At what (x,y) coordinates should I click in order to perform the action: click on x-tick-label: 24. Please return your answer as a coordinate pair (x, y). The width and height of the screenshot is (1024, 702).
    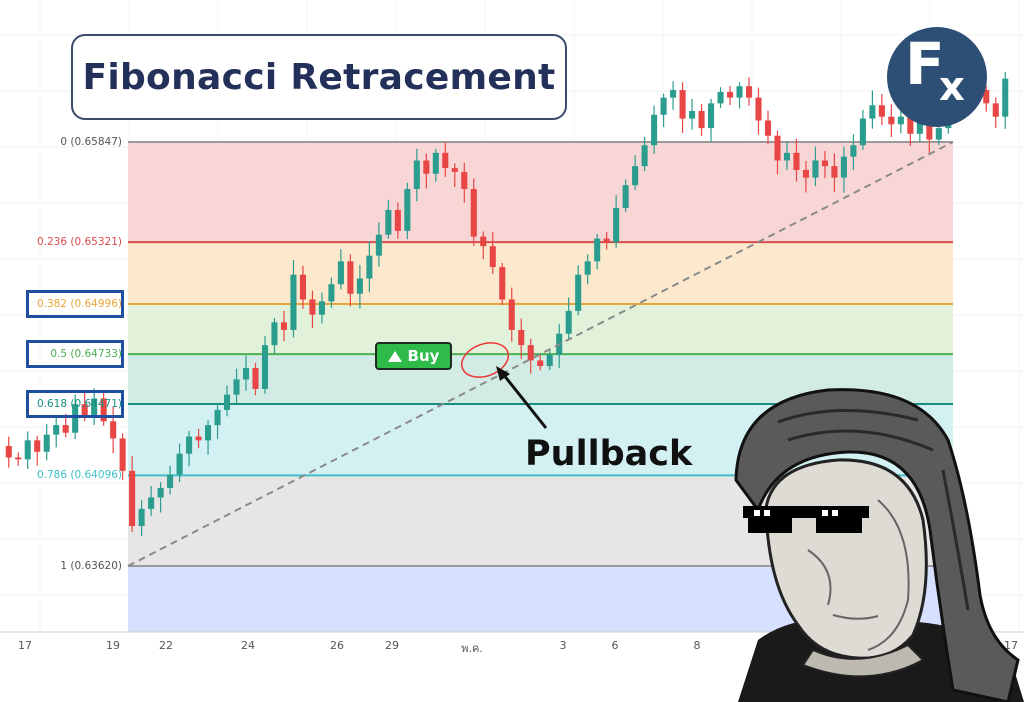
    Looking at the image, I should click on (248, 645).